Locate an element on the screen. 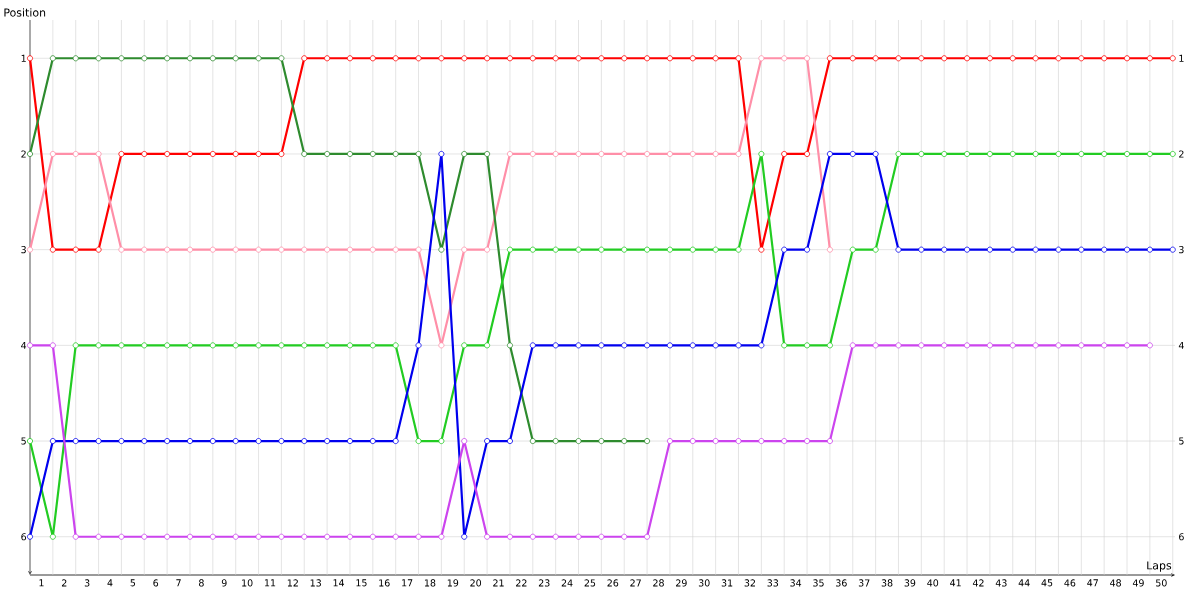  x-tick-label: 48 is located at coordinates (1115, 583).